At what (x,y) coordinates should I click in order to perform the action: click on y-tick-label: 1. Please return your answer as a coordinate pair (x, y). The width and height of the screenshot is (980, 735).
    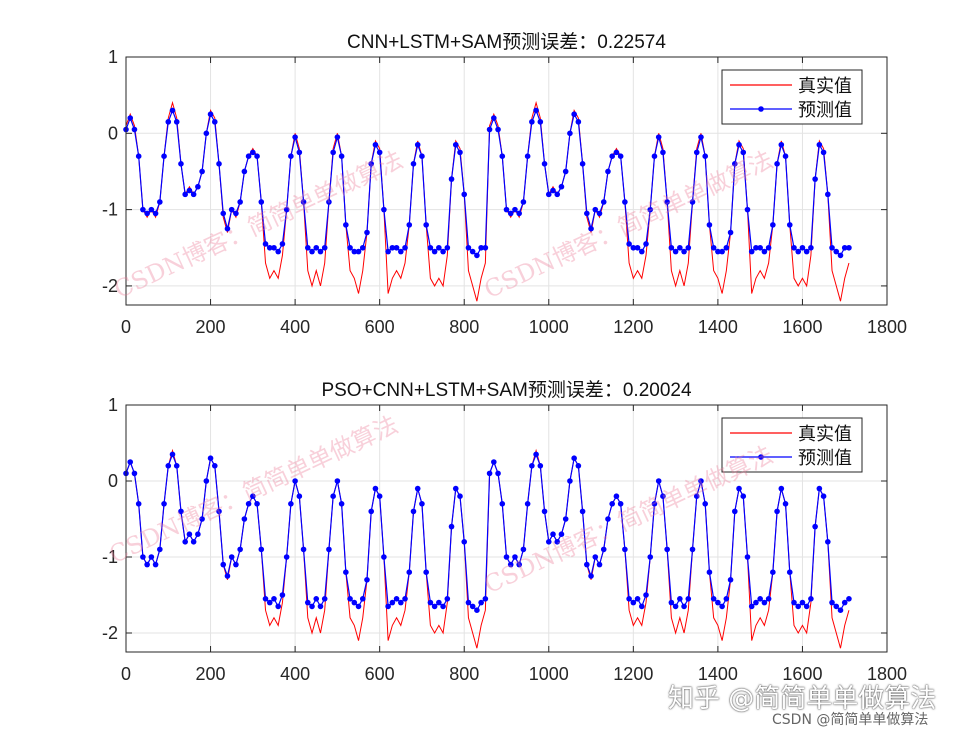
    Looking at the image, I should click on (113, 405).